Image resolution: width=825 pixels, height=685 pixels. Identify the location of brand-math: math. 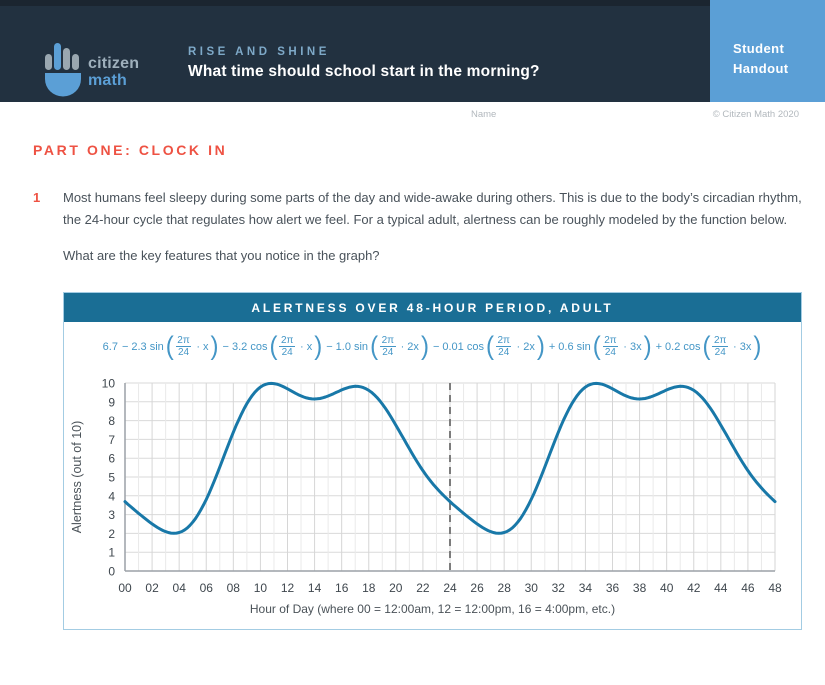
(108, 80).